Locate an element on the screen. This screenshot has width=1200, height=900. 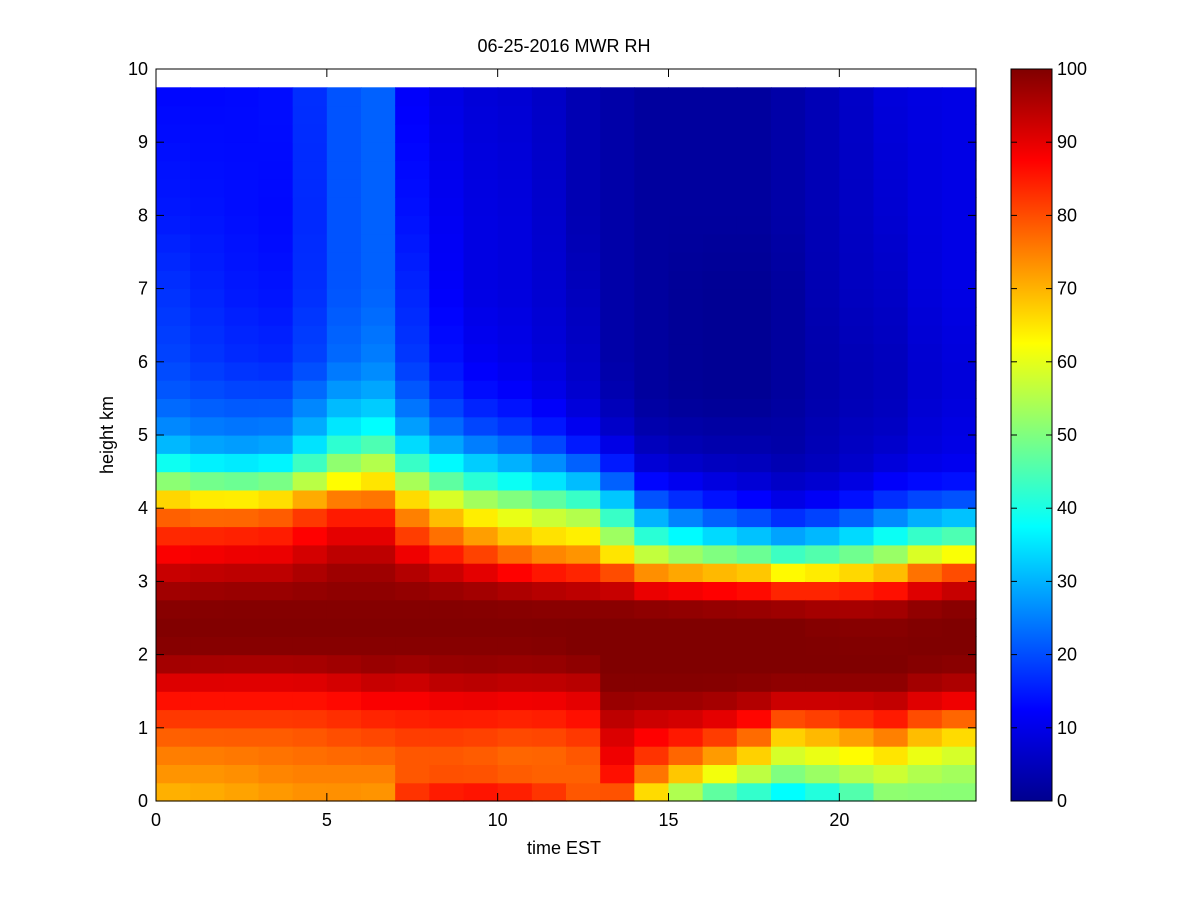
x-axis-label: time EST is located at coordinates (564, 848).